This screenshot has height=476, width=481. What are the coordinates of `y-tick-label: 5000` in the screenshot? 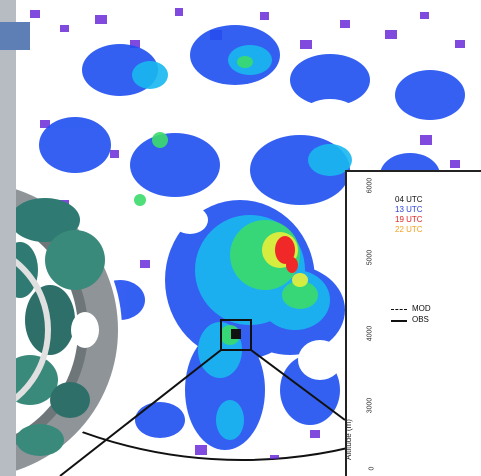 It's located at (370, 257).